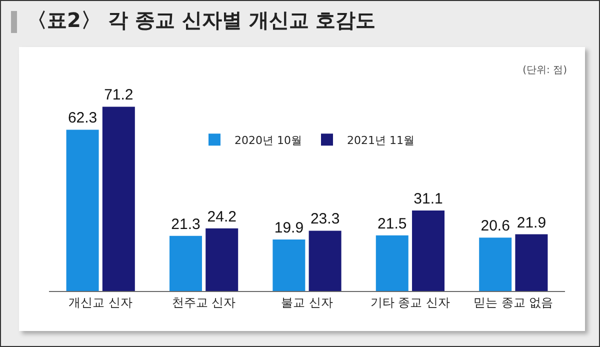 Image resolution: width=600 pixels, height=347 pixels. Describe the element at coordinates (514, 302) in the screenshot. I see `x-tick-label: 믿는 종교 없음` at that location.